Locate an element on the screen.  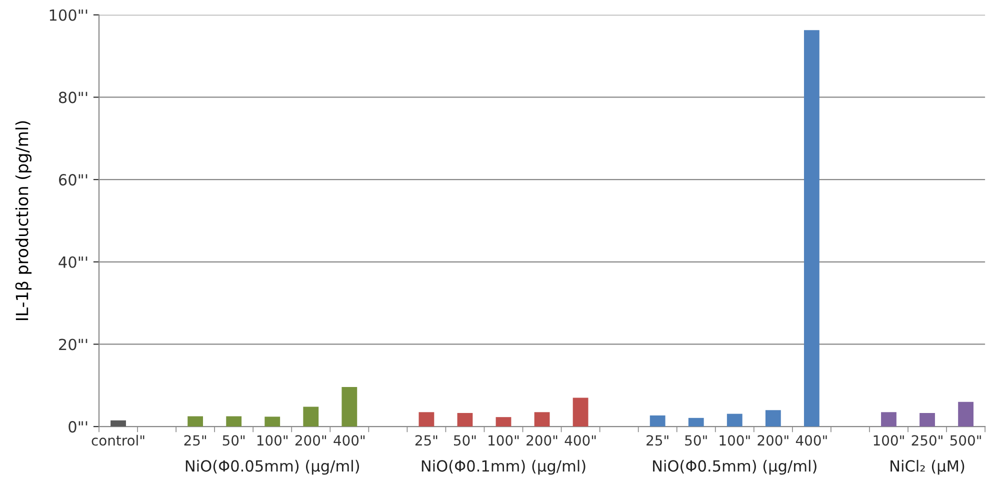
y-tick-label: 80"' is located at coordinates (73, 98).